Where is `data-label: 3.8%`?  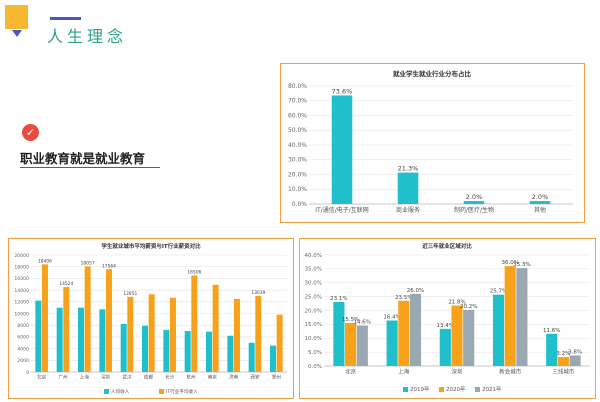
data-label: 3.8% is located at coordinates (575, 352).